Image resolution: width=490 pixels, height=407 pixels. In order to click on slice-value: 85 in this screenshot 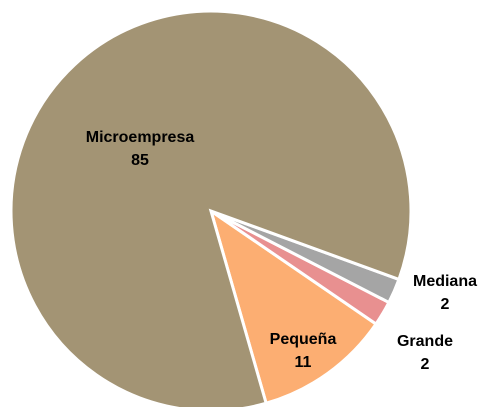, I will do `click(140, 160)`.